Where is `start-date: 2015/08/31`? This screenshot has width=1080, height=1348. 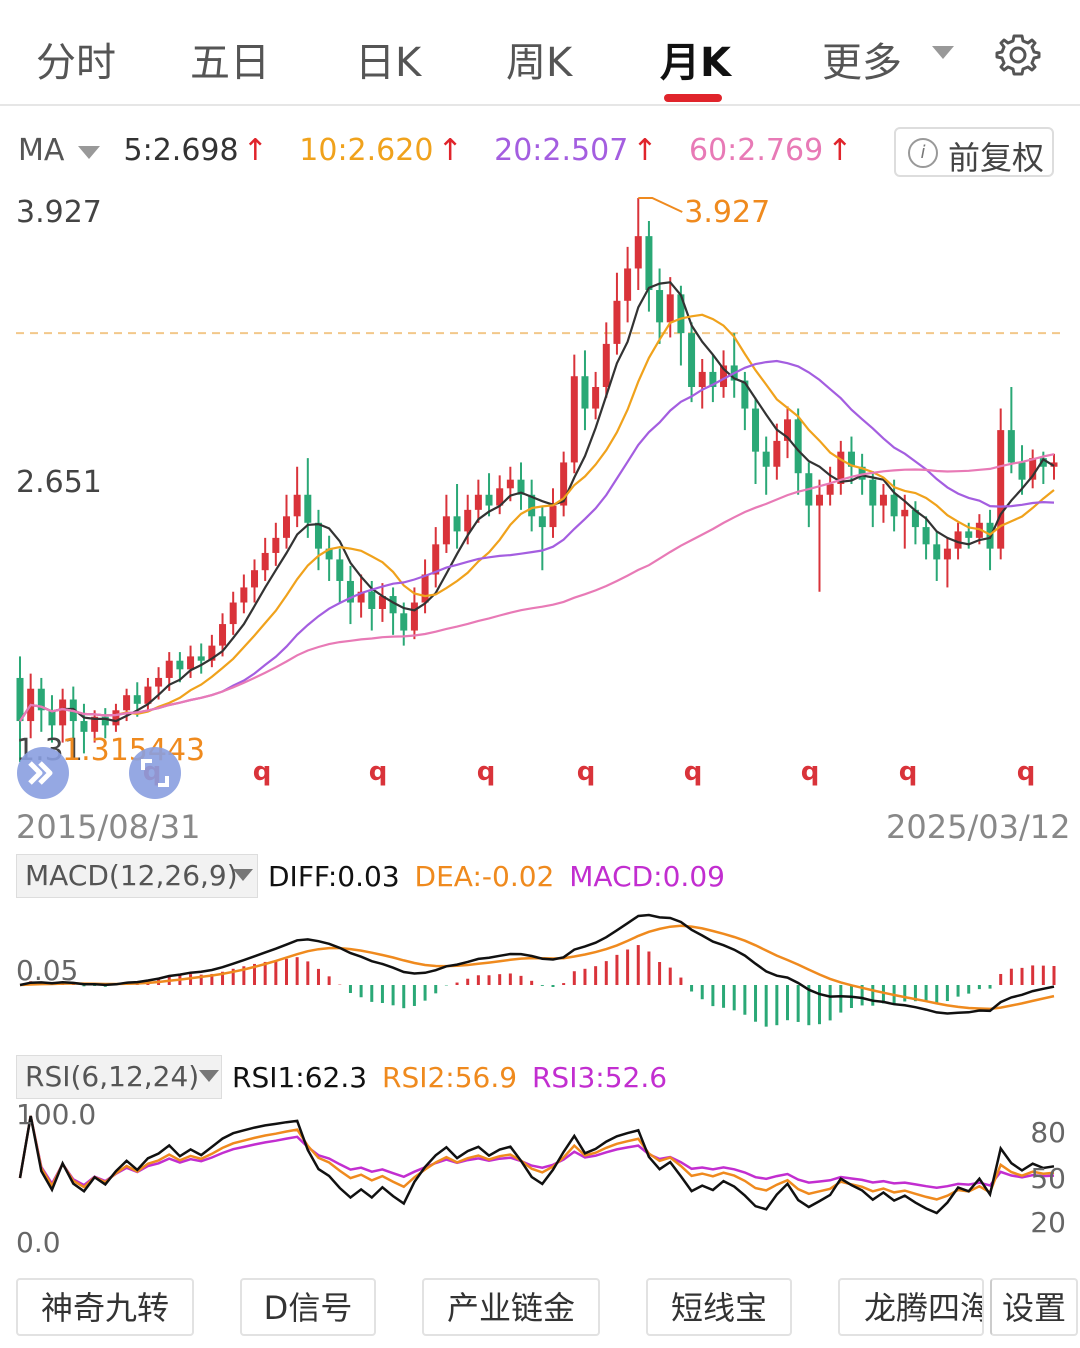 start-date: 2015/08/31 is located at coordinates (108, 827).